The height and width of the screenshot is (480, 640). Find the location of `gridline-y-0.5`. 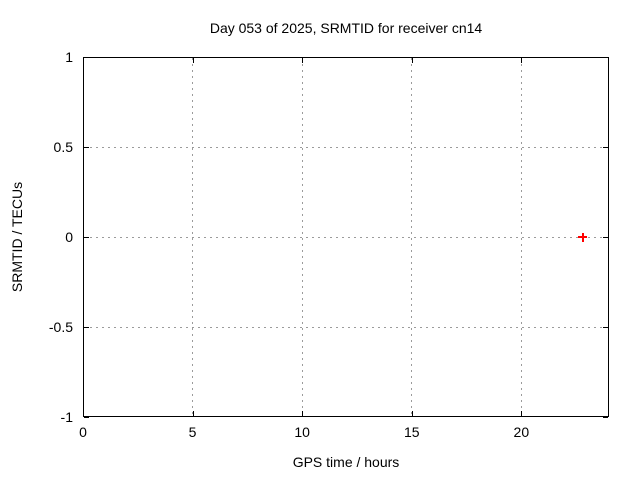

gridline-y-0.5 is located at coordinates (346, 147).